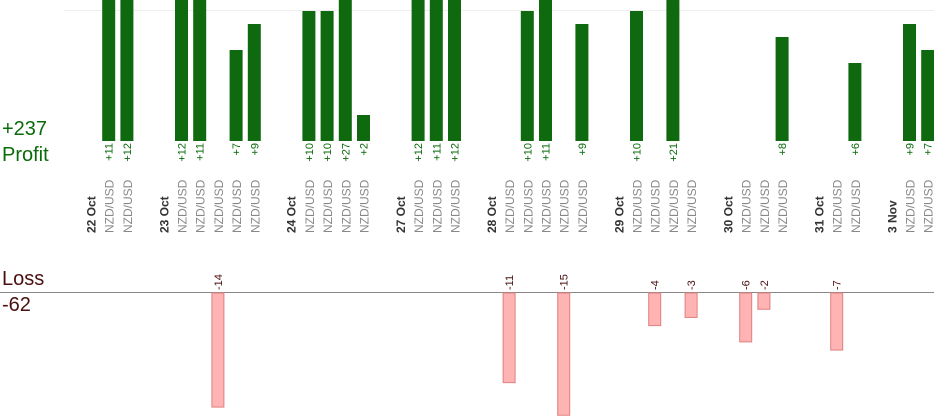 Image resolution: width=934 pixels, height=420 pixels. I want to click on loss-value-label: -11, so click(510, 282).